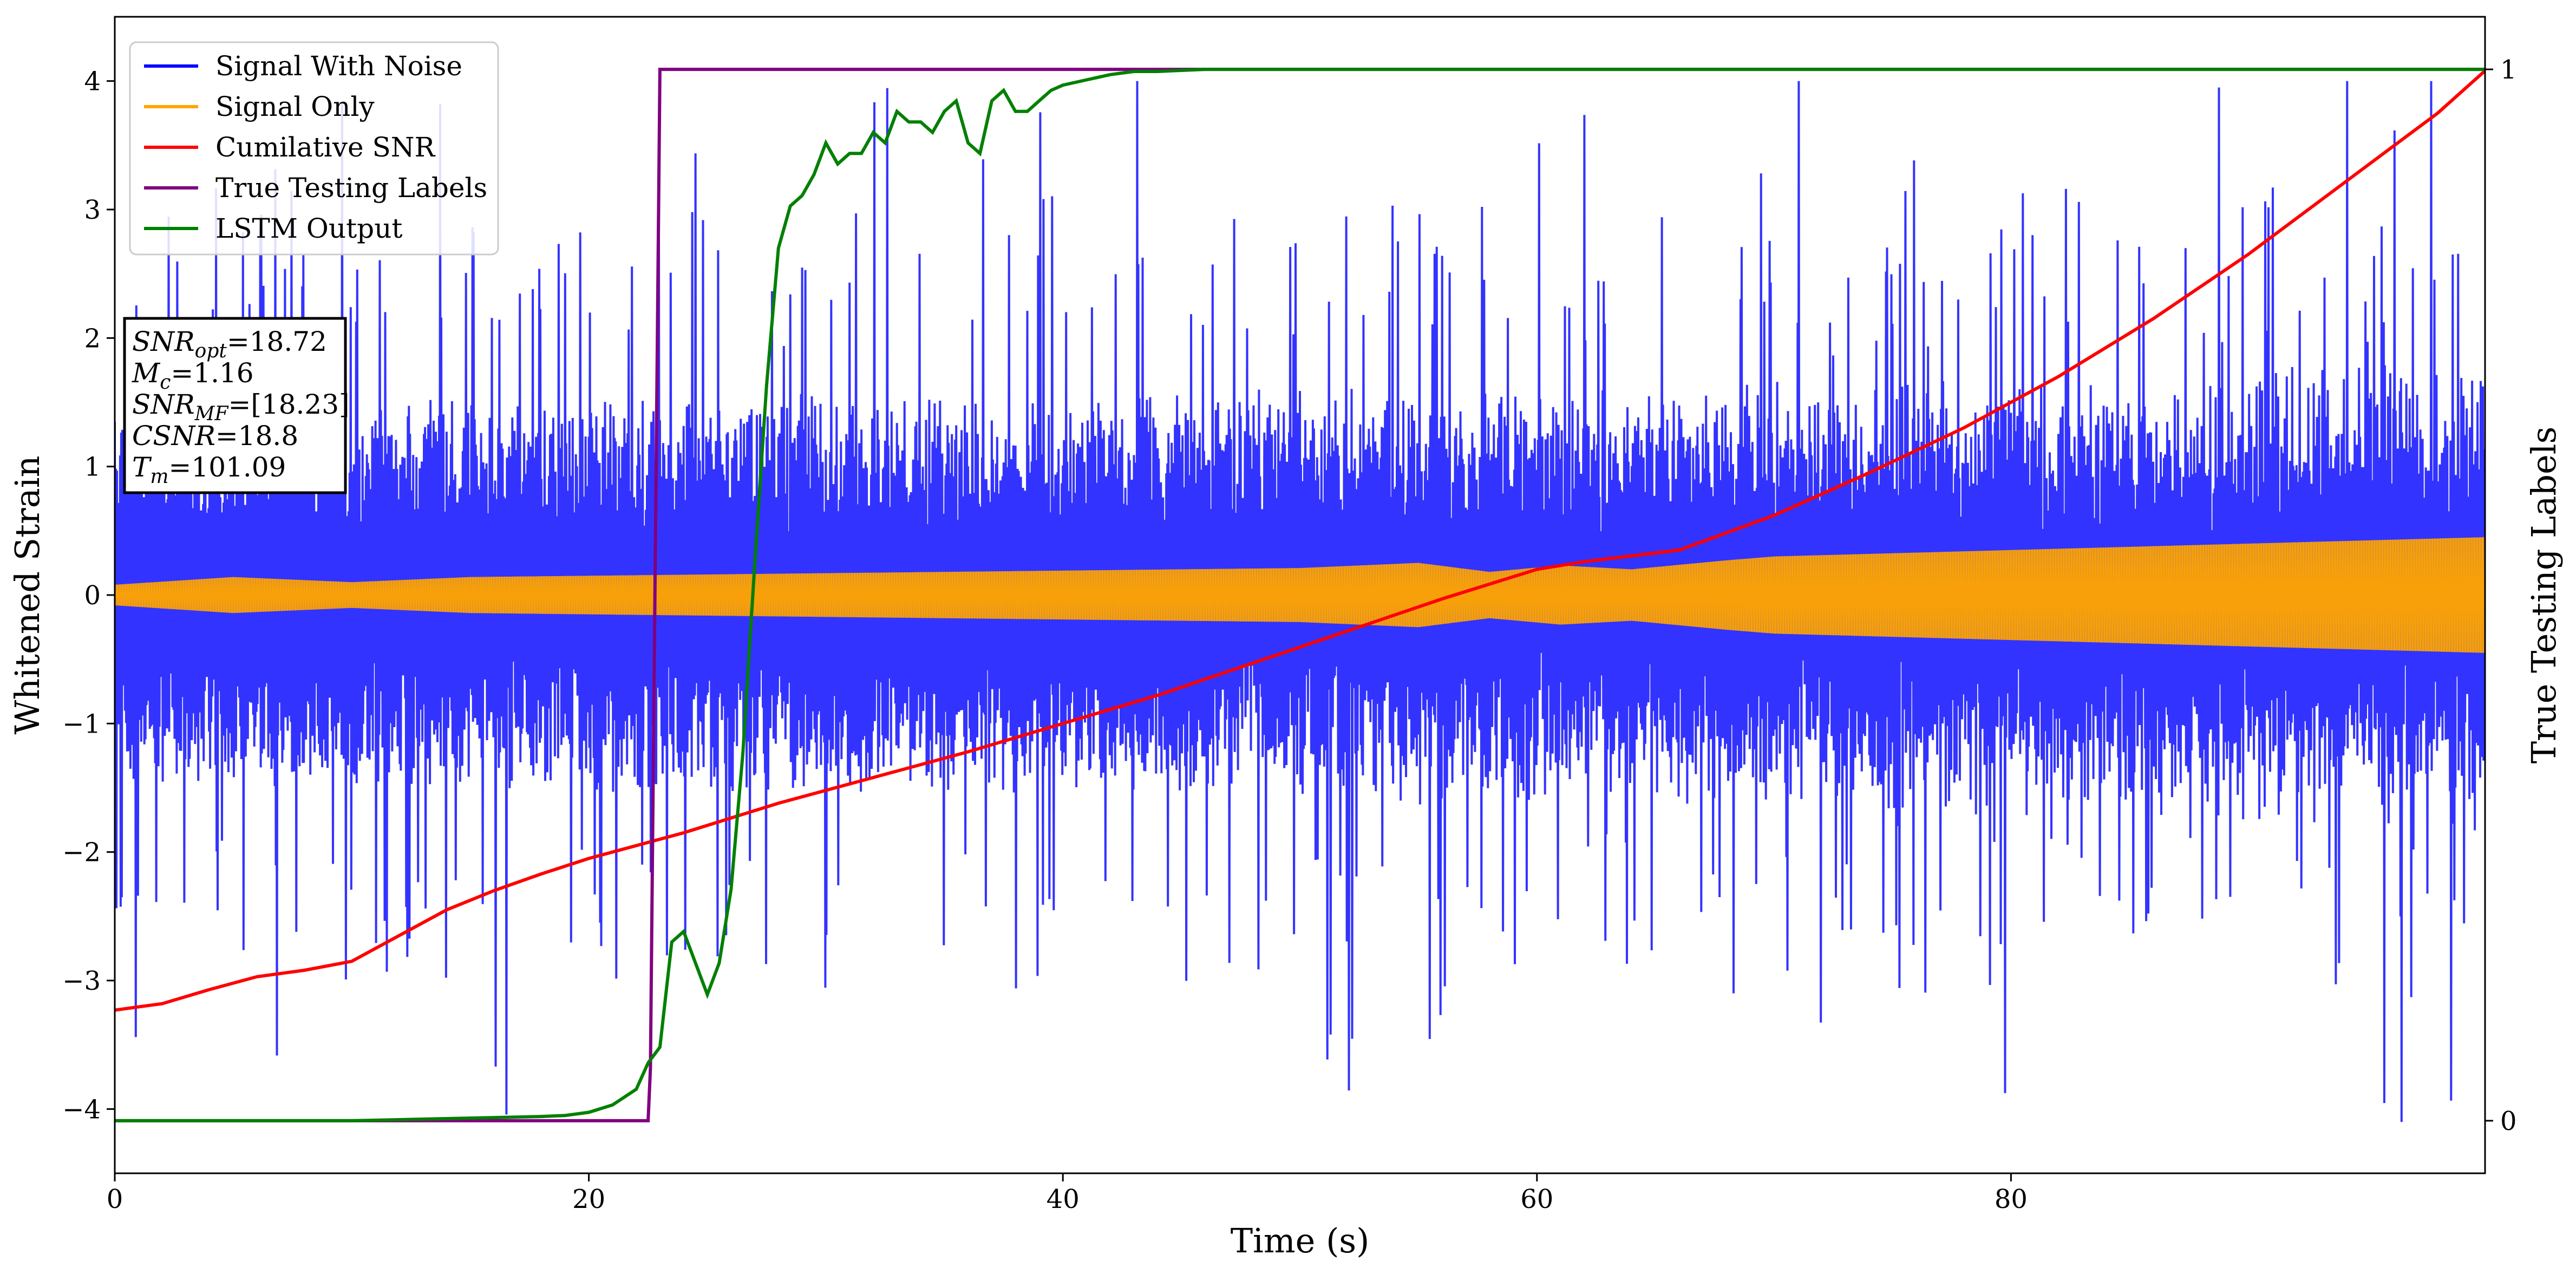  I want to click on annotation-subscript: MF, so click(212, 414).